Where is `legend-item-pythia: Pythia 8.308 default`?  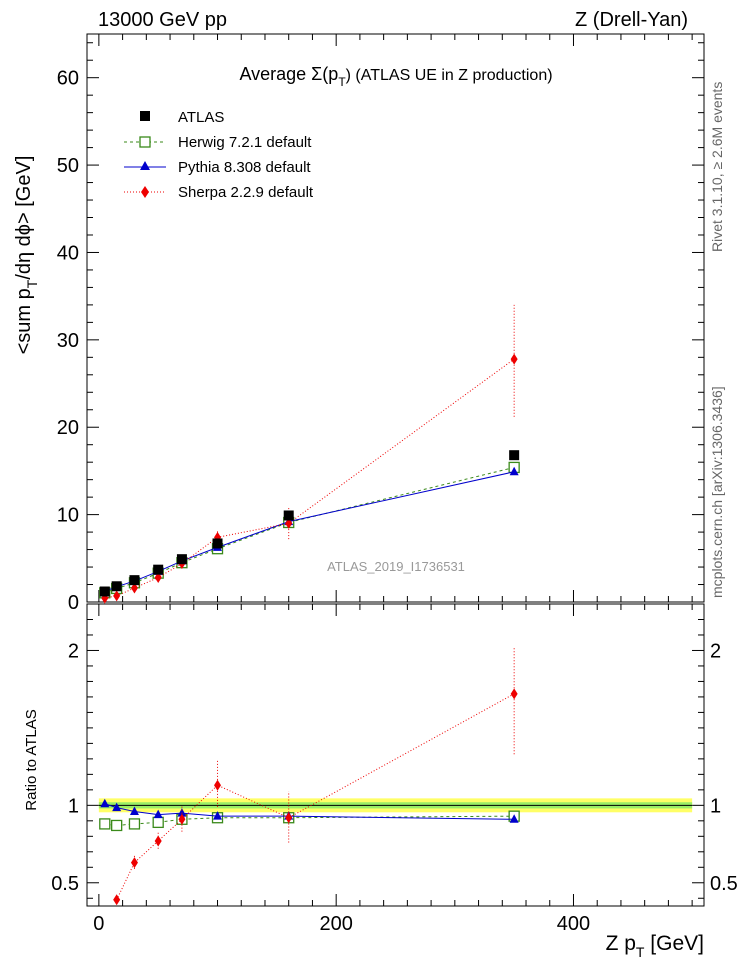
legend-item-pythia: Pythia 8.308 default is located at coordinates (217, 167).